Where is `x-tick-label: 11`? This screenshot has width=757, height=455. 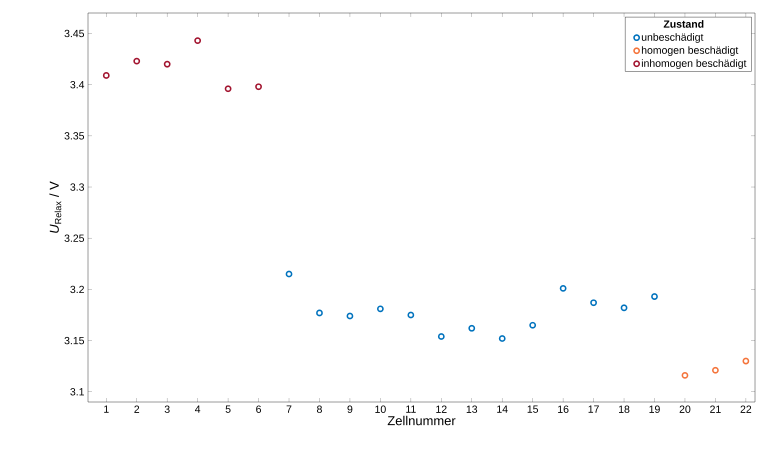 x-tick-label: 11 is located at coordinates (411, 409).